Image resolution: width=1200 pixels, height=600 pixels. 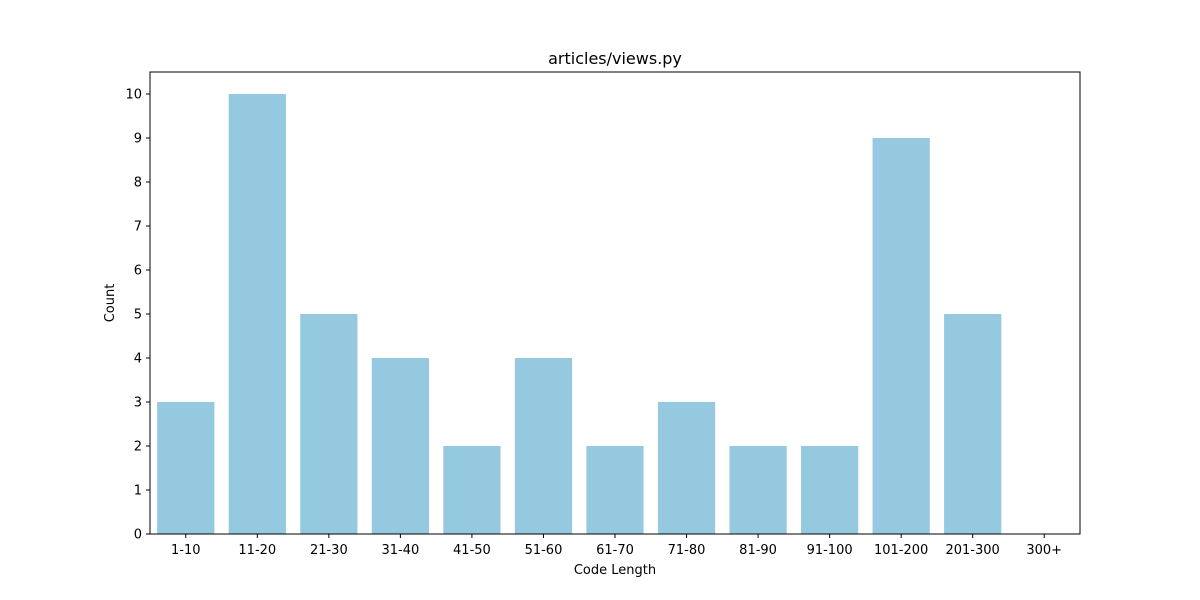 What do you see at coordinates (615, 570) in the screenshot?
I see `x-axis-label: Code Length` at bounding box center [615, 570].